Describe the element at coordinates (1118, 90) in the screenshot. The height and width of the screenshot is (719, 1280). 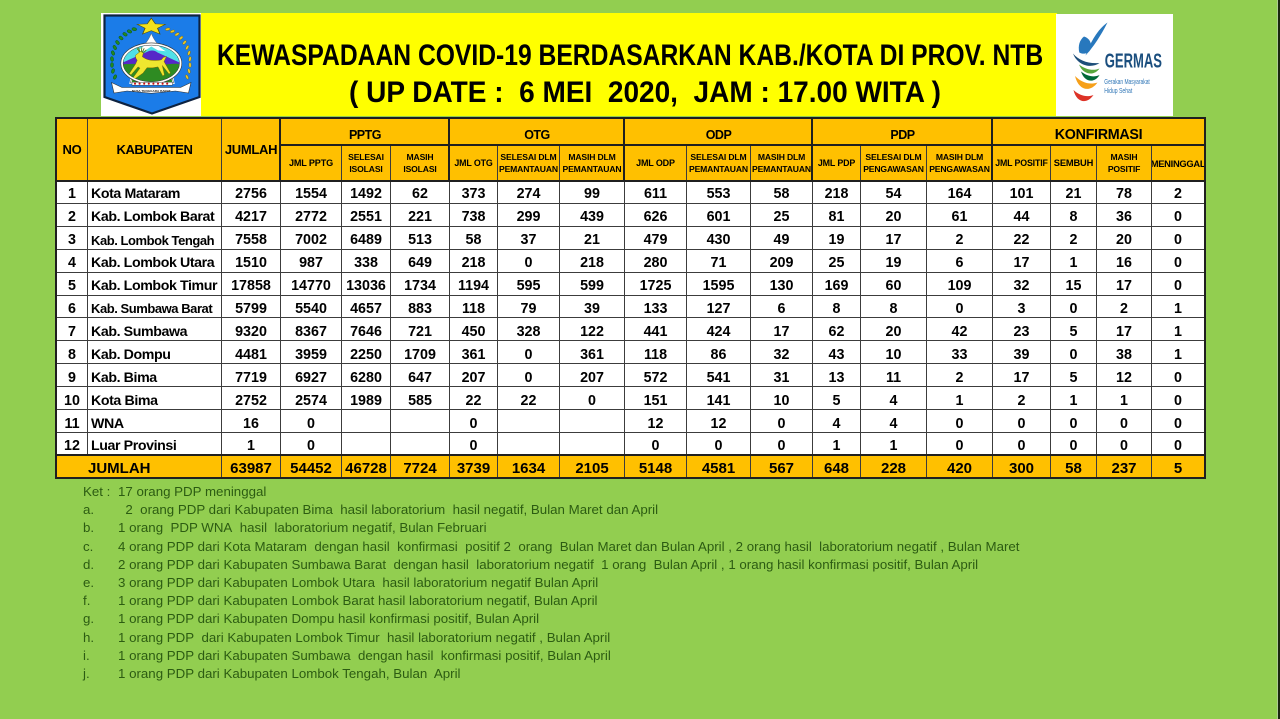
I see `svg-text: Hidup Sehat` at that location.